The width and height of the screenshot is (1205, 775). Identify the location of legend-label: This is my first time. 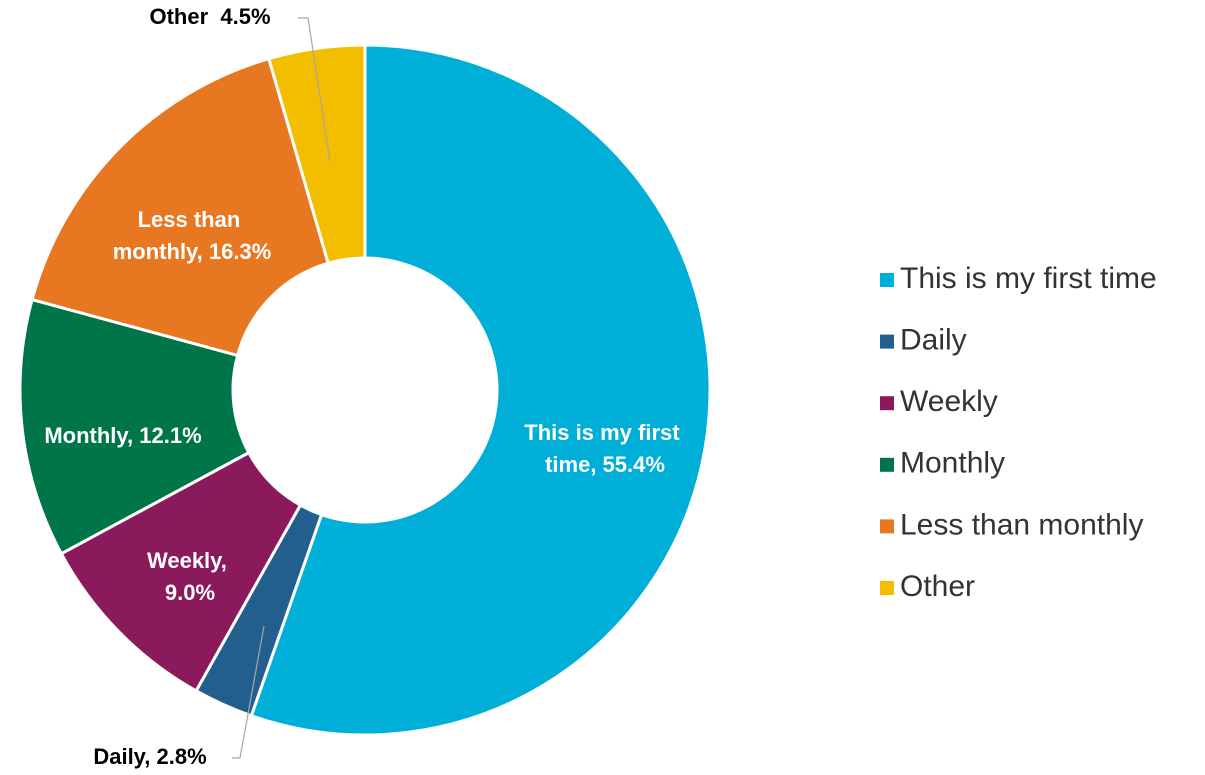
(1028, 278).